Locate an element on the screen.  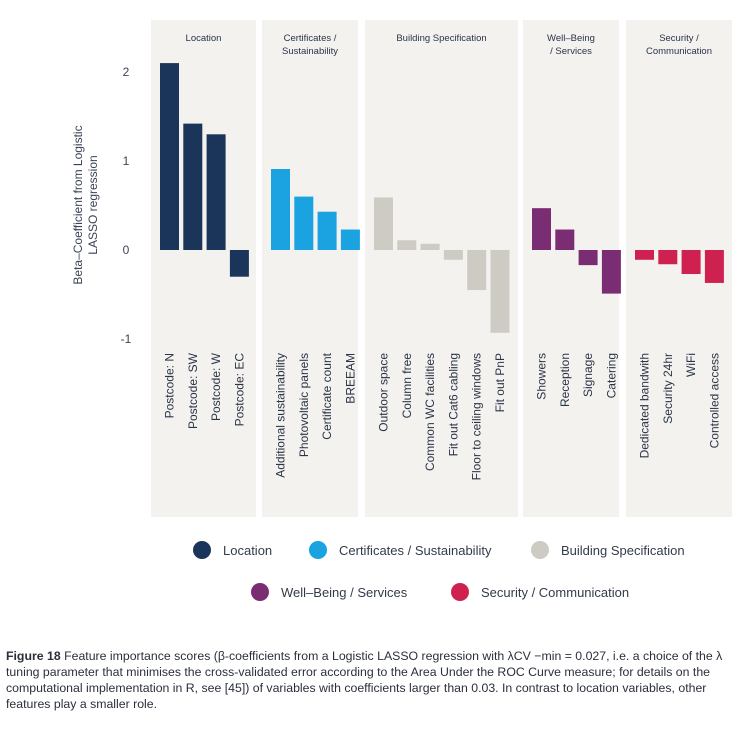
group-header: Communication is located at coordinates (679, 51).